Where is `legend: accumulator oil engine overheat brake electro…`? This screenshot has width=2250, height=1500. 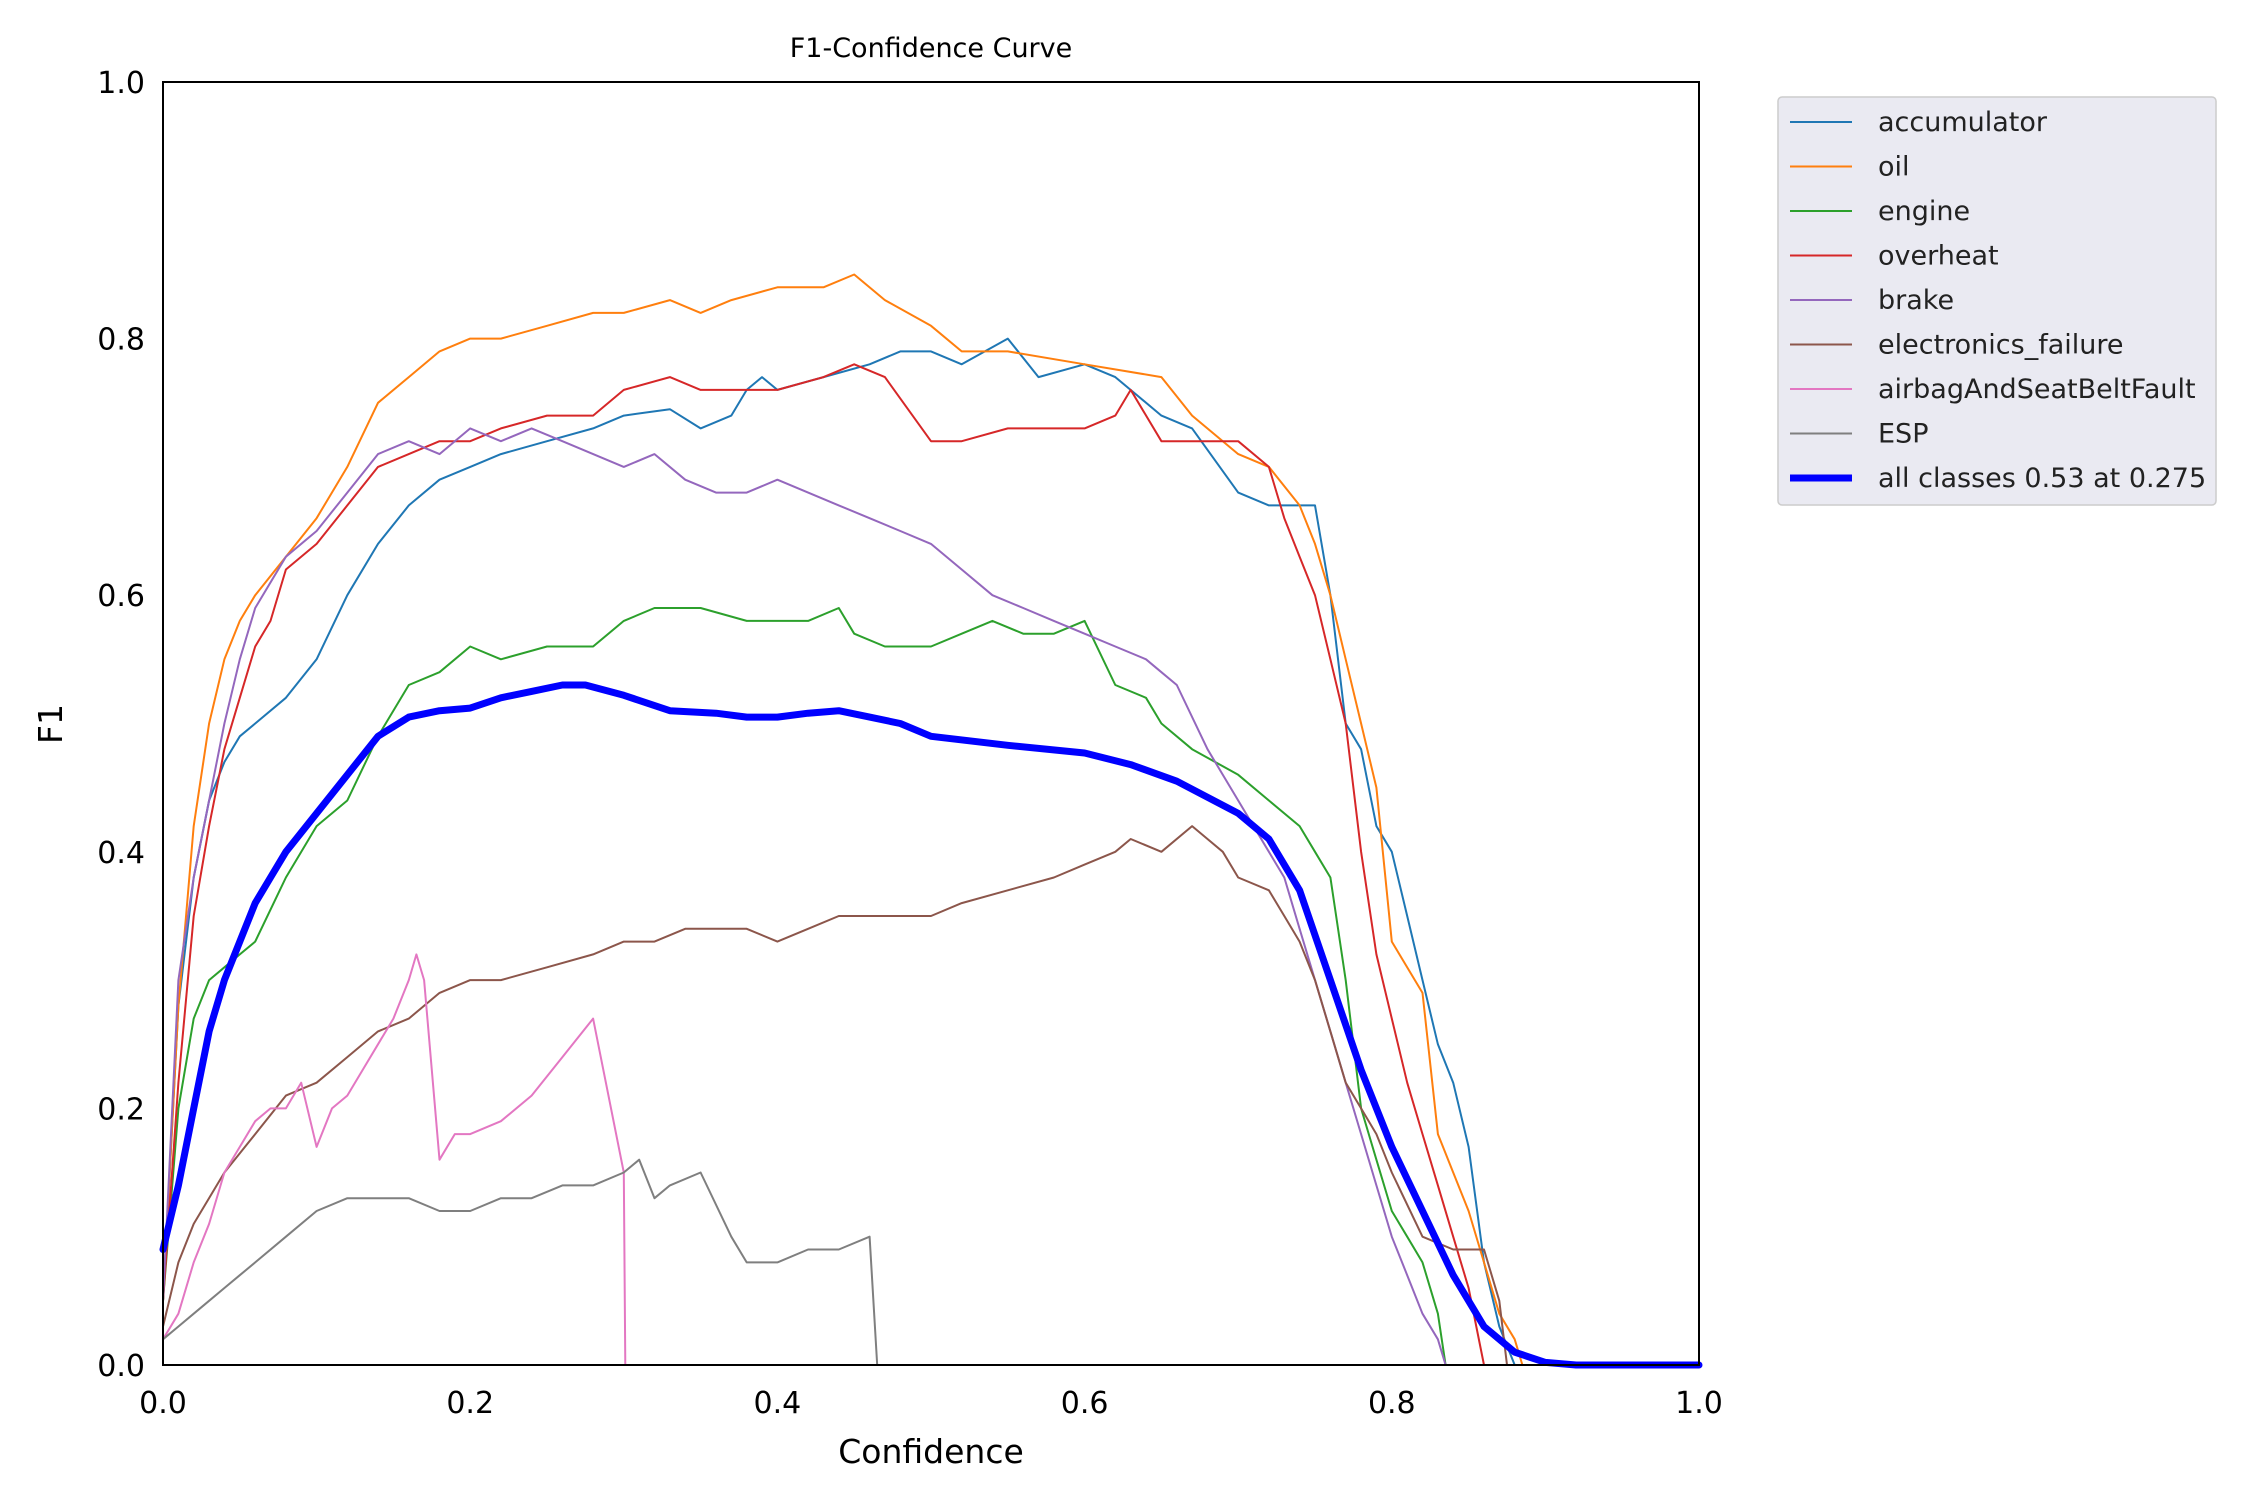 legend: accumulator oil engine overheat brake electro… is located at coordinates (1997, 301).